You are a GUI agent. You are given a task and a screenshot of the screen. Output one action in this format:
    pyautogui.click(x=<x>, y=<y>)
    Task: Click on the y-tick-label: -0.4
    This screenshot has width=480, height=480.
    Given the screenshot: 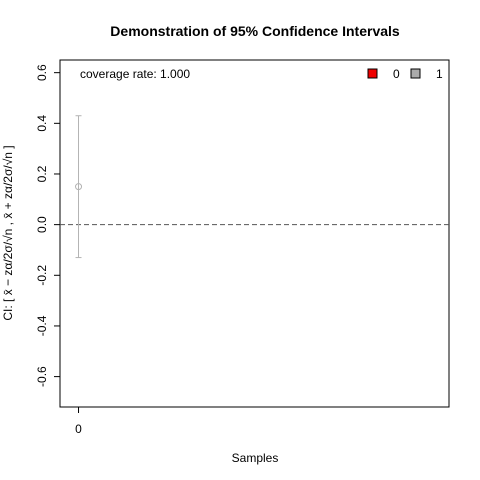 What is the action you would take?
    pyautogui.click(x=42, y=325)
    